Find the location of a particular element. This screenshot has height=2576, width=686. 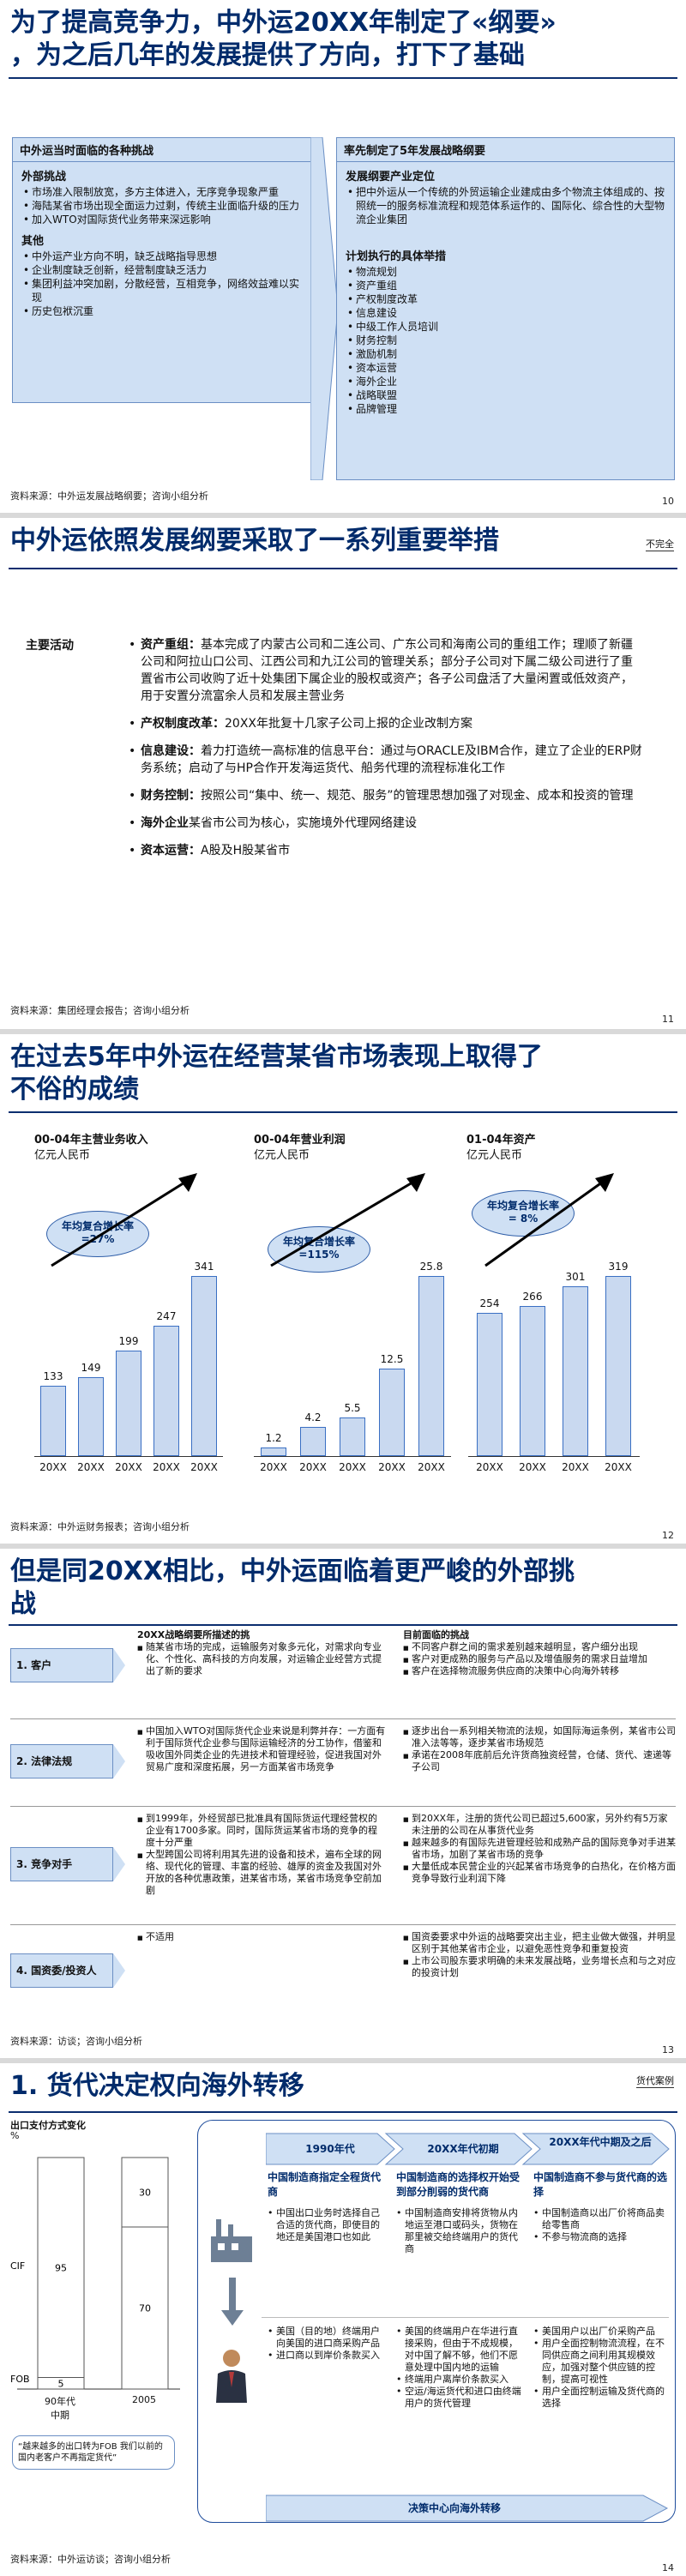

list-item: 集团利益冲突加剧，分散经营，互相竞争，网络效益难以实现 is located at coordinates (163, 290).